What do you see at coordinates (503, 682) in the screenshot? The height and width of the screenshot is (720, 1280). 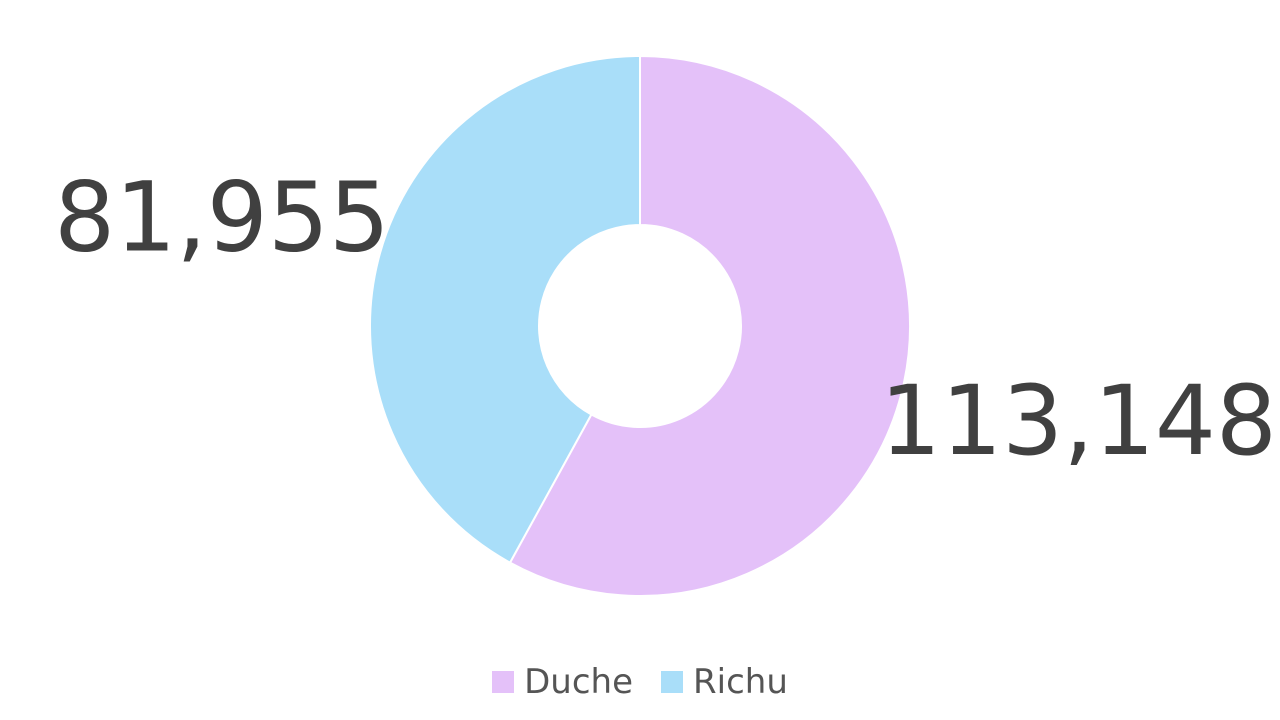 I see `legend-swatch-duche` at bounding box center [503, 682].